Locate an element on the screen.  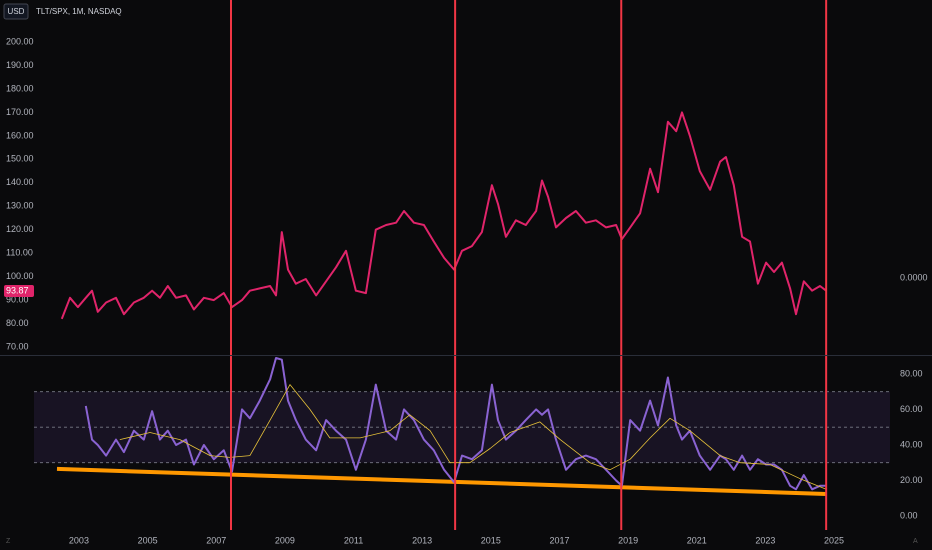
y-tick-label: 90.00 is located at coordinates (17, 299).